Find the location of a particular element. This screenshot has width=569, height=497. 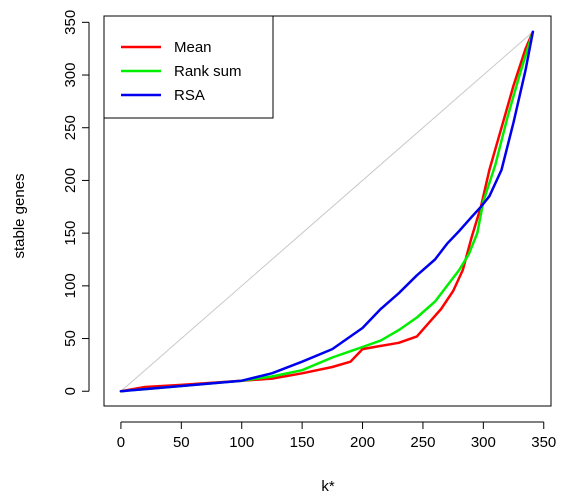

y-tick-label: 350 is located at coordinates (70, 22).